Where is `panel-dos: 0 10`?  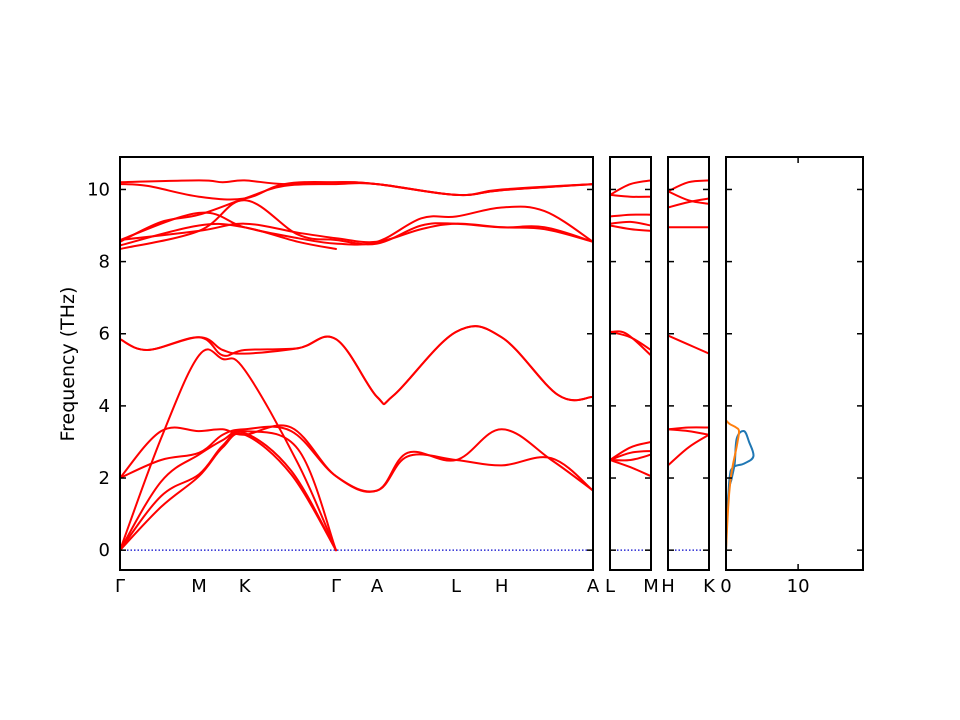 panel-dos: 0 10 is located at coordinates (792, 376).